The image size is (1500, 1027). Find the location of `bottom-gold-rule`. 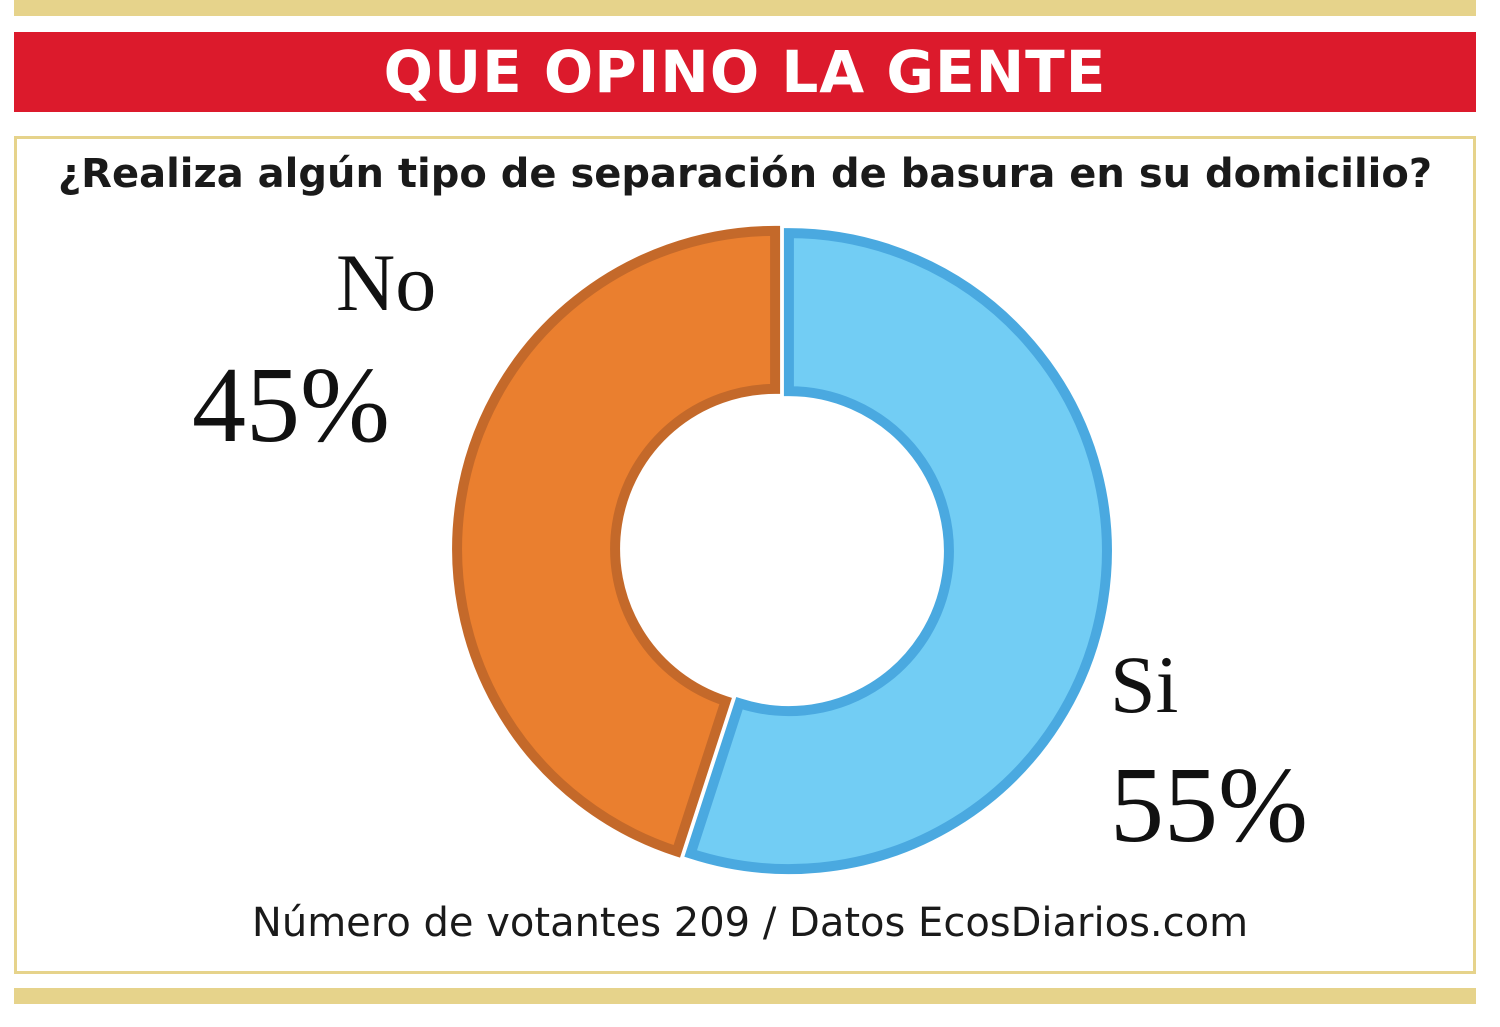

bottom-gold-rule is located at coordinates (745, 996).